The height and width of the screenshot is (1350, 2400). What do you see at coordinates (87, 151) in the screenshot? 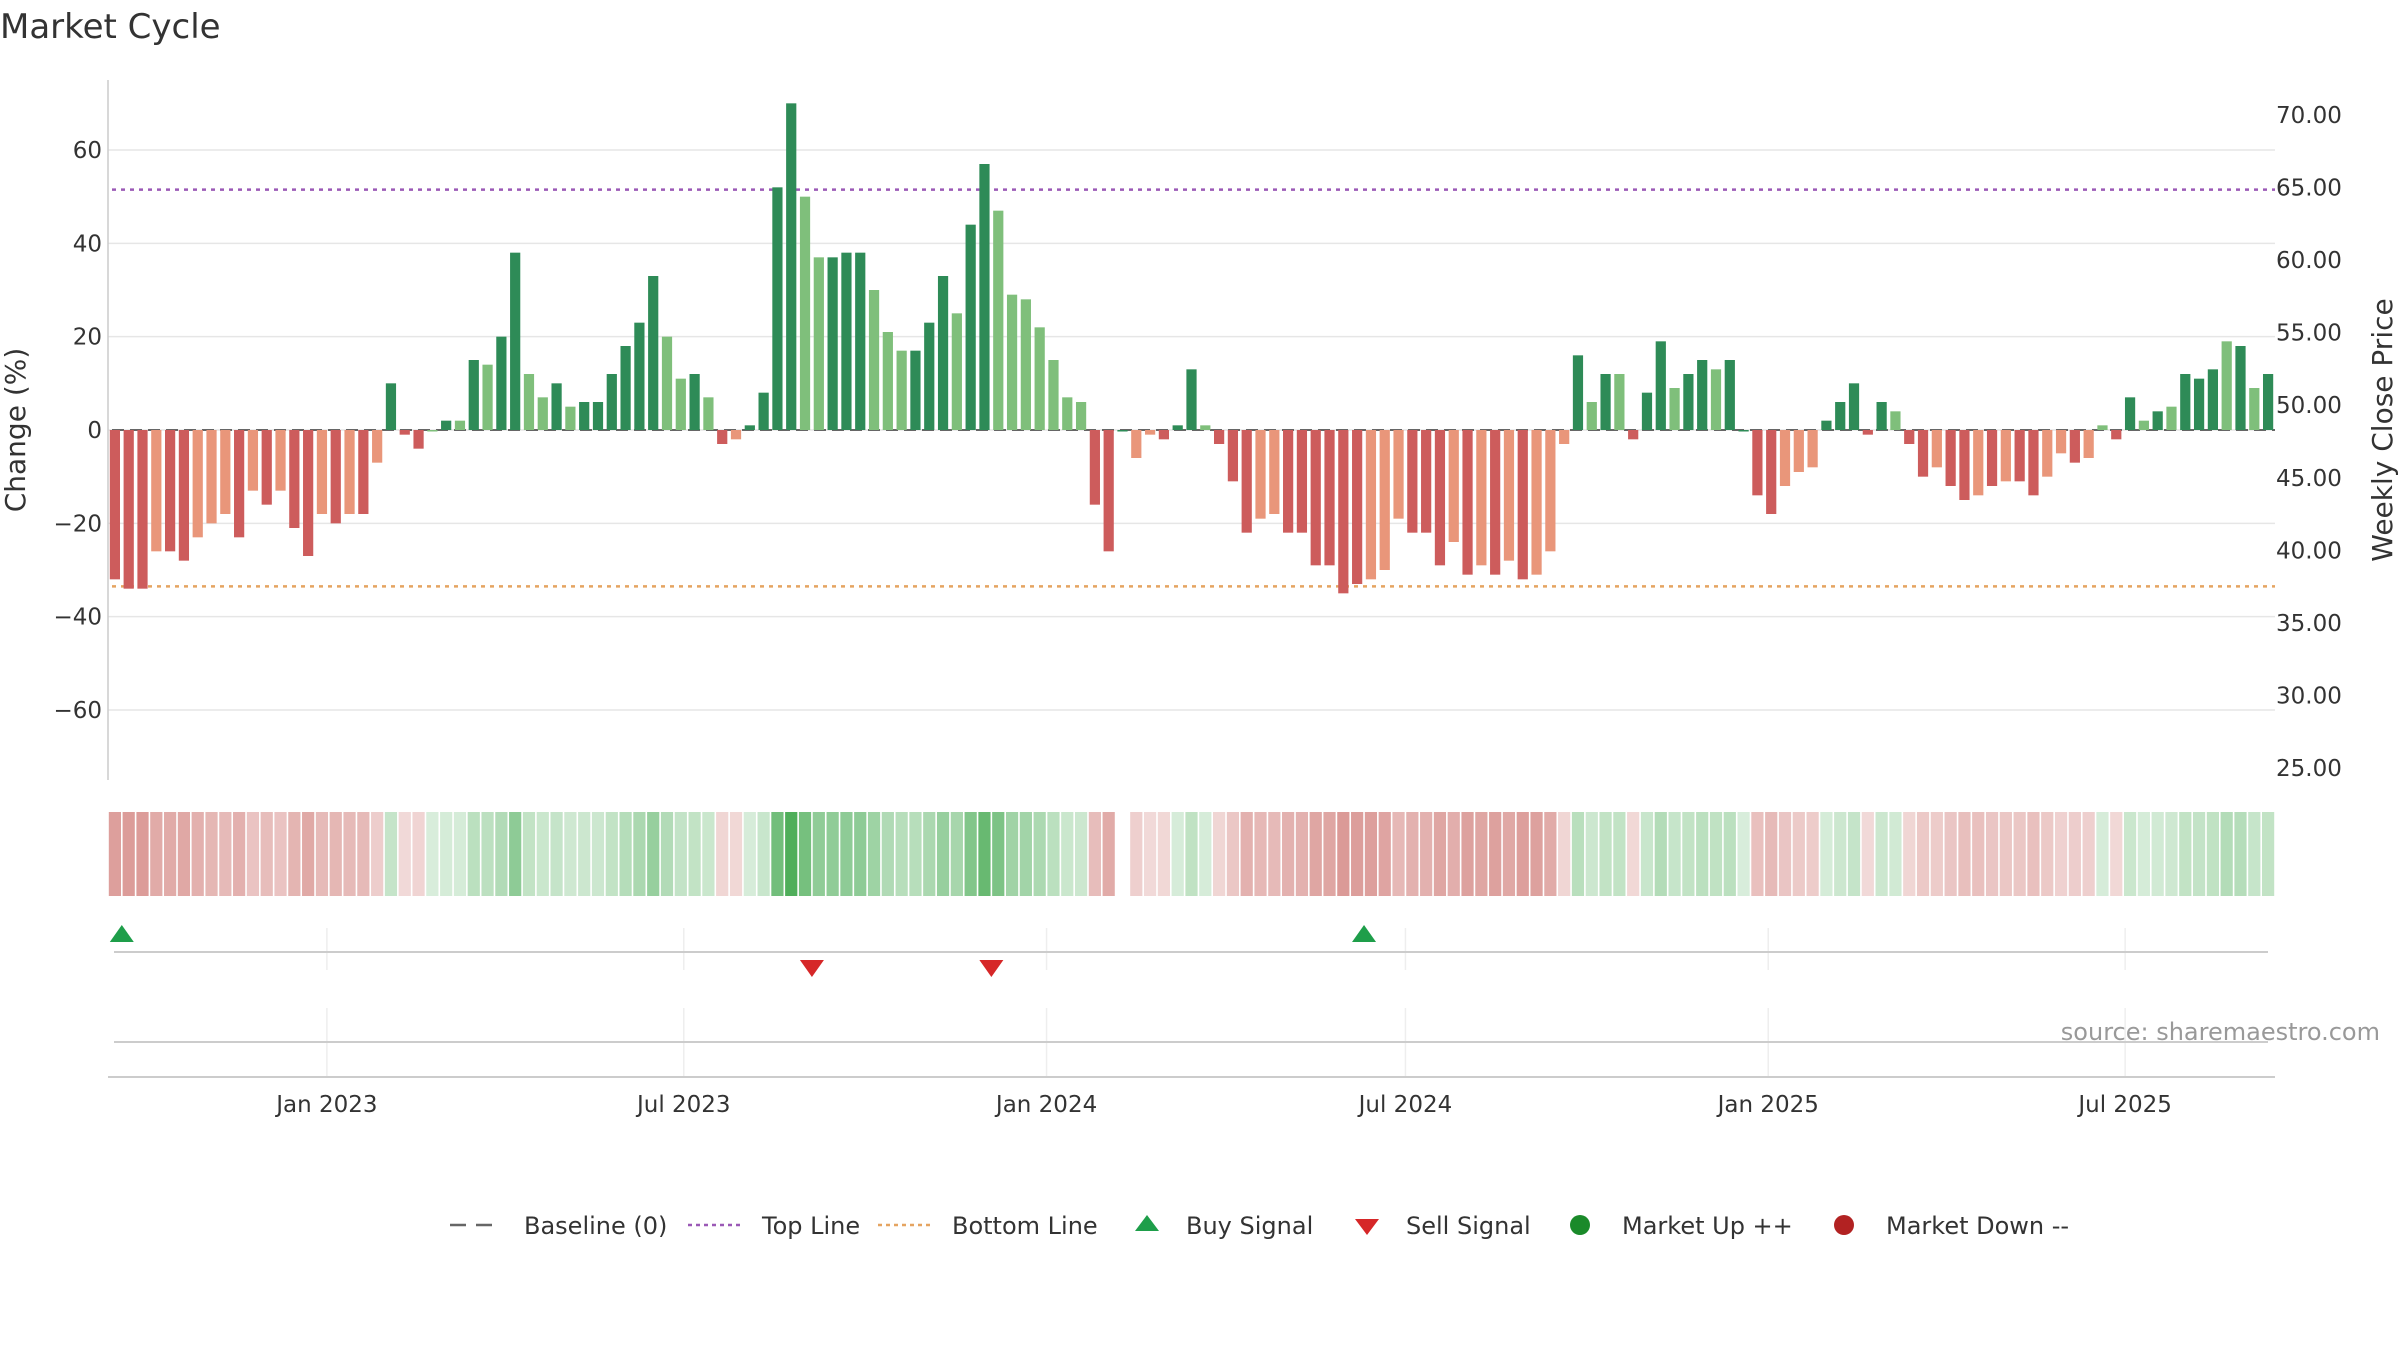
I see `y-left-tick-label: 60` at bounding box center [87, 151].